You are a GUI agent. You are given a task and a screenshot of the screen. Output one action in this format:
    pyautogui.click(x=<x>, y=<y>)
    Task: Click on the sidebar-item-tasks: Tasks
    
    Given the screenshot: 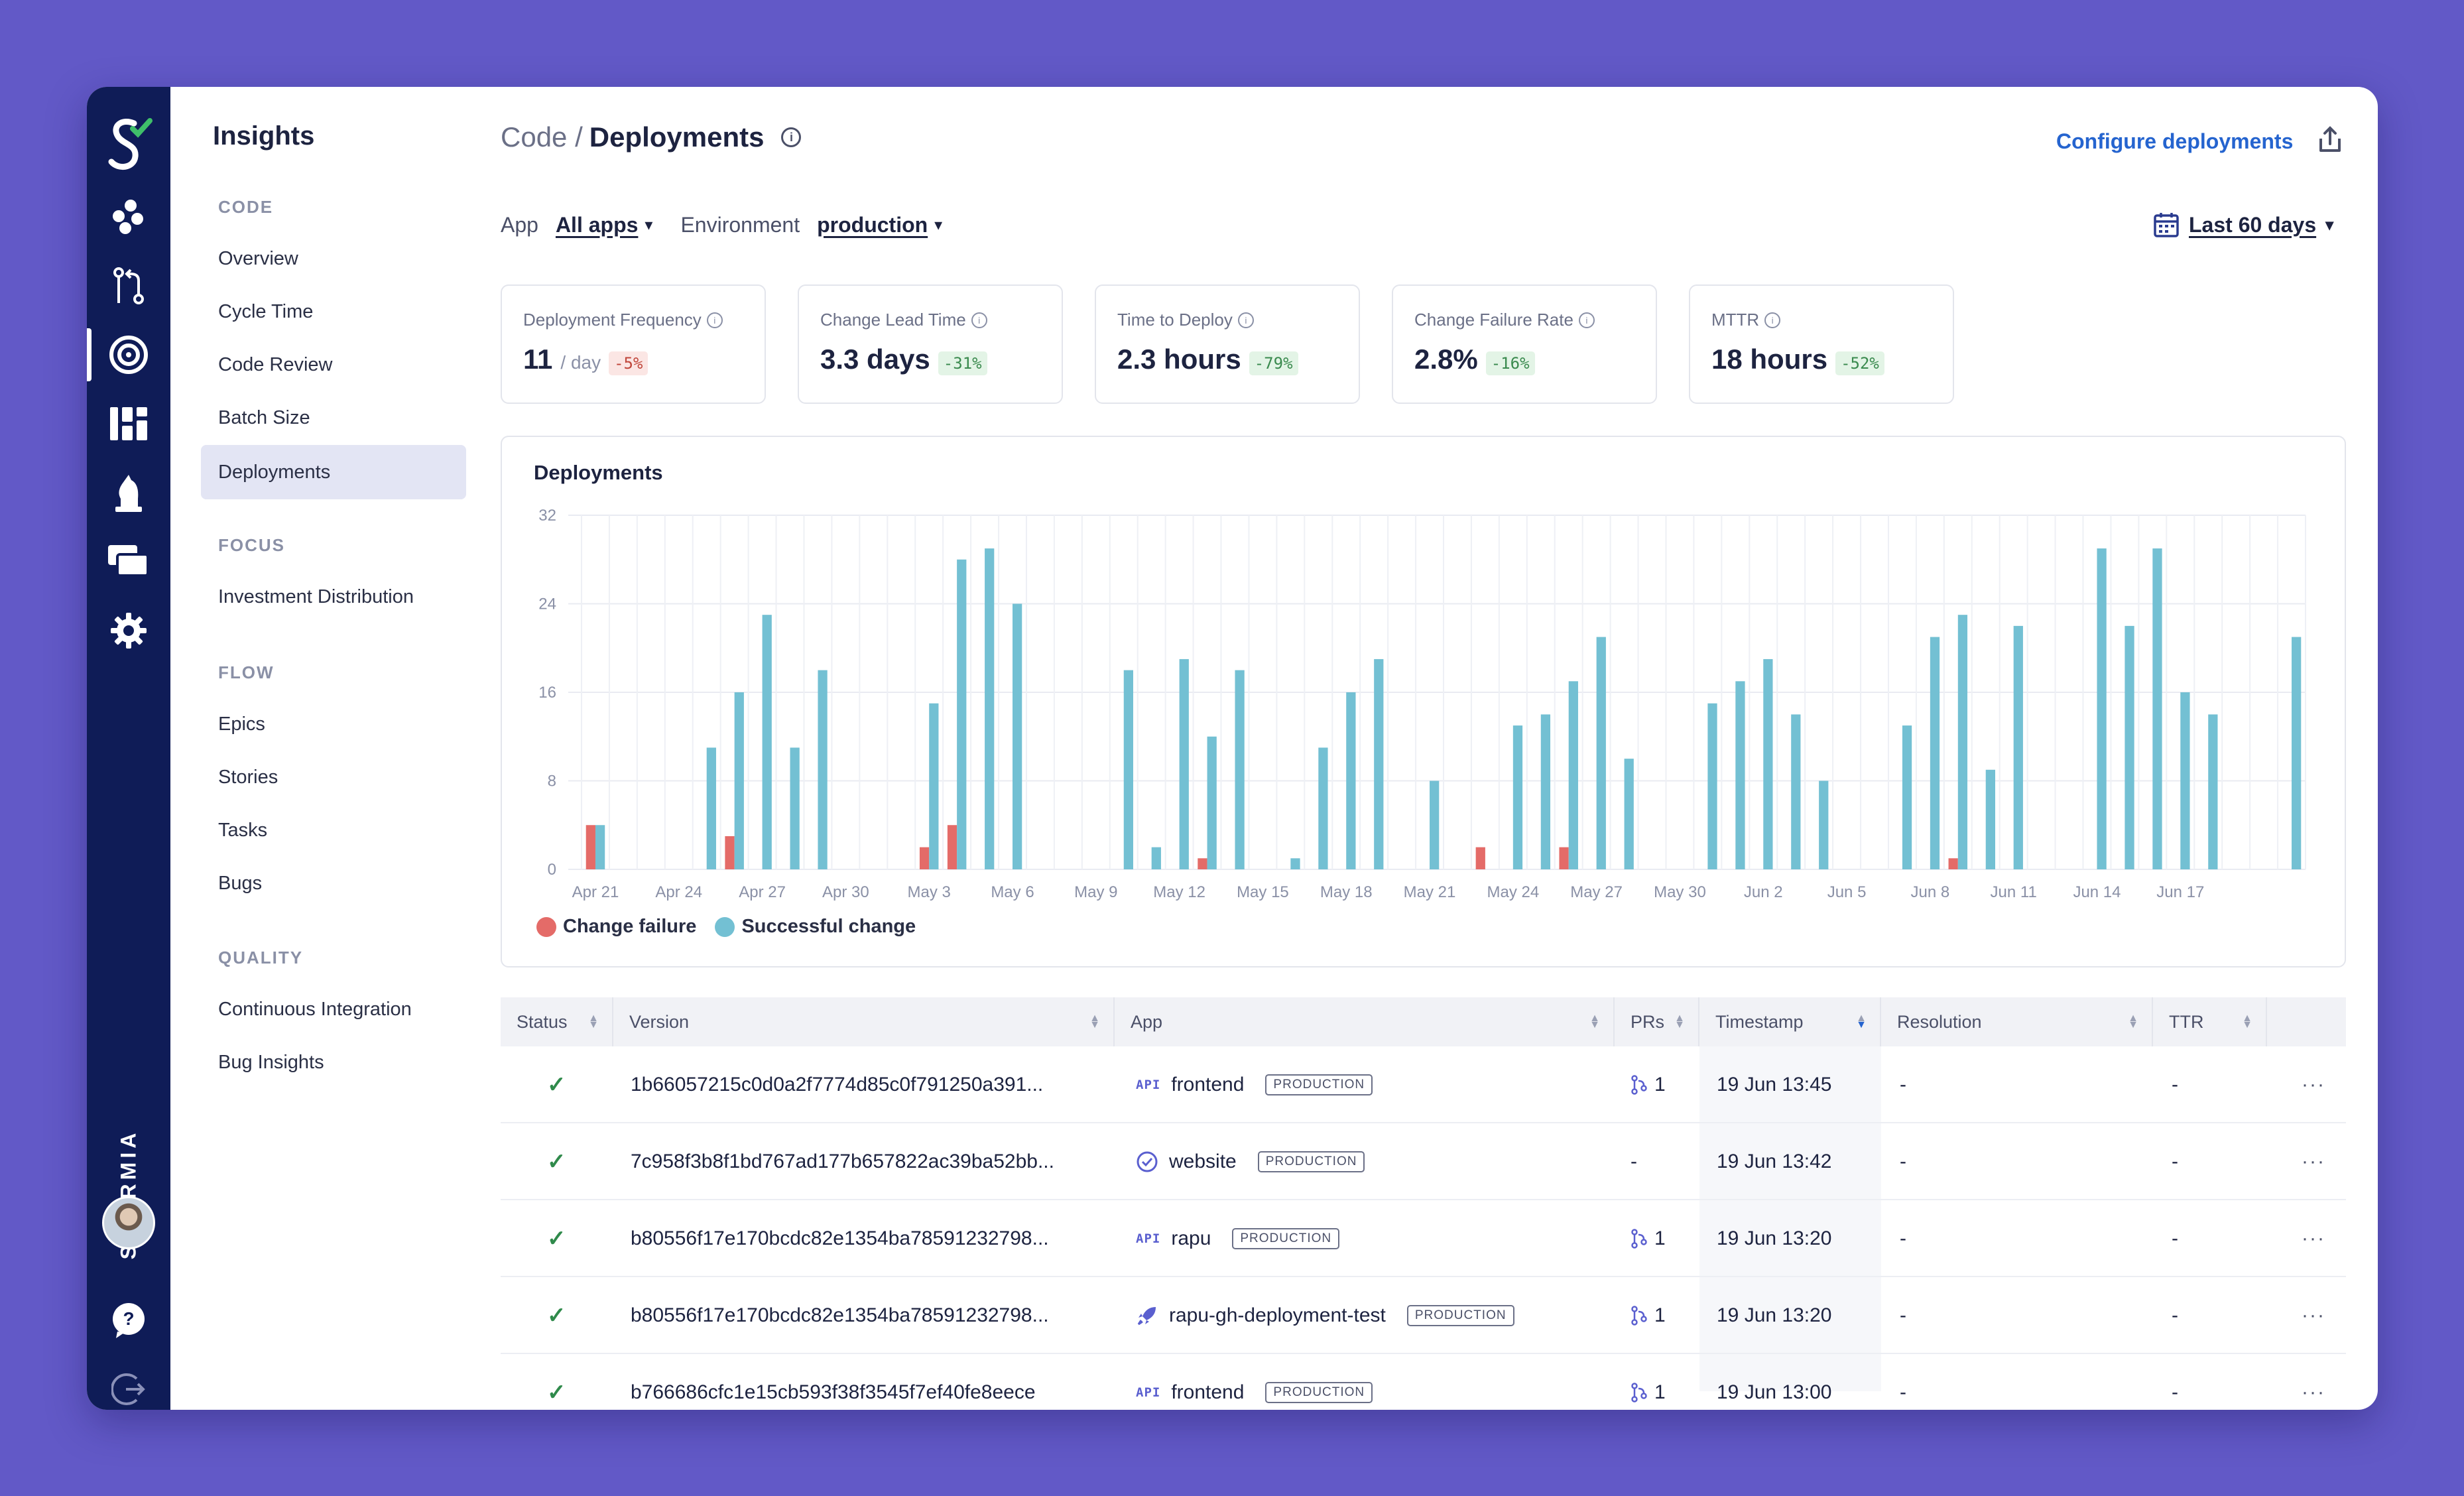 What is the action you would take?
    pyautogui.click(x=243, y=830)
    